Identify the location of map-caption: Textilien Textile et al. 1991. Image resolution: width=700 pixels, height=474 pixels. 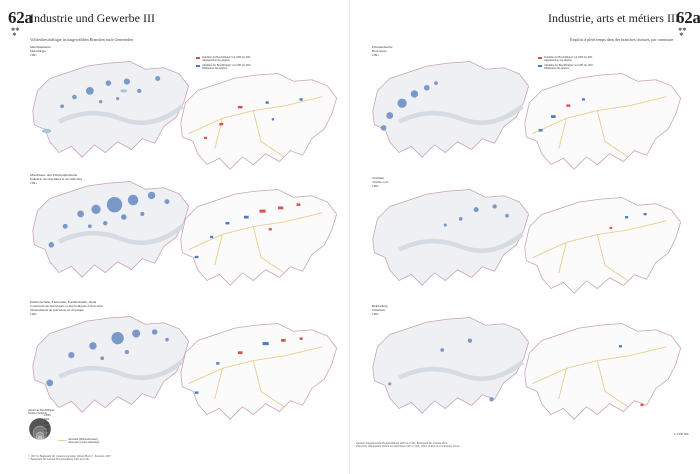
(402, 182).